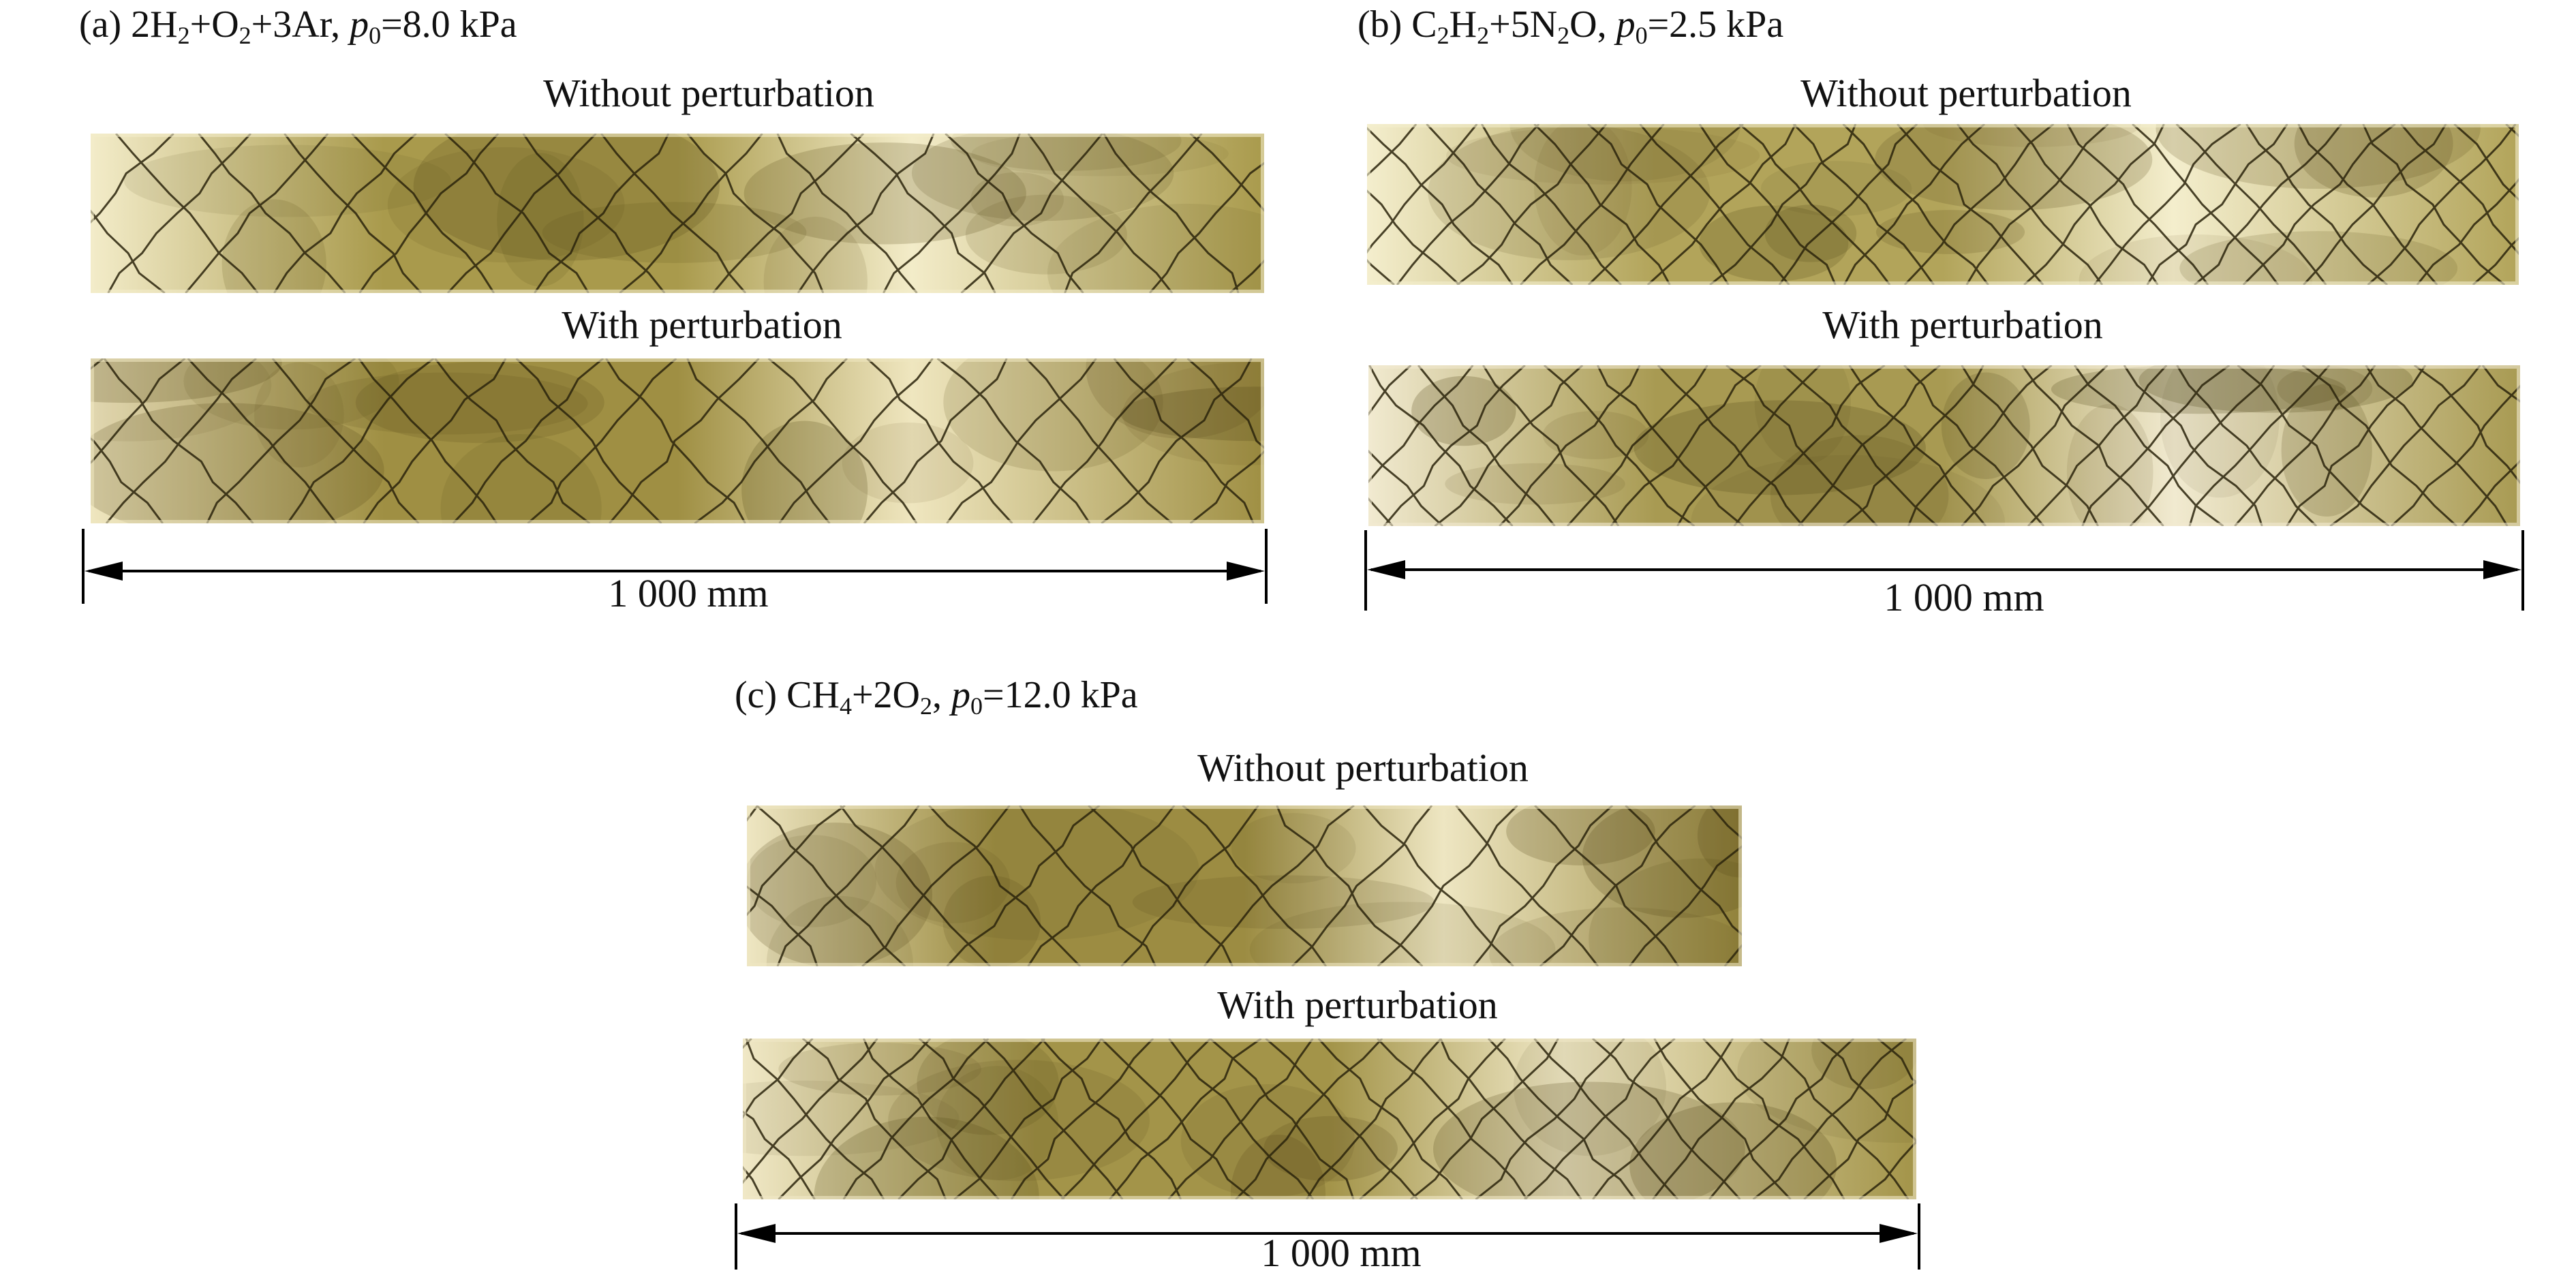  Describe the element at coordinates (702, 325) in the screenshot. I see `panel-a-caption-with: With perturbation` at that location.